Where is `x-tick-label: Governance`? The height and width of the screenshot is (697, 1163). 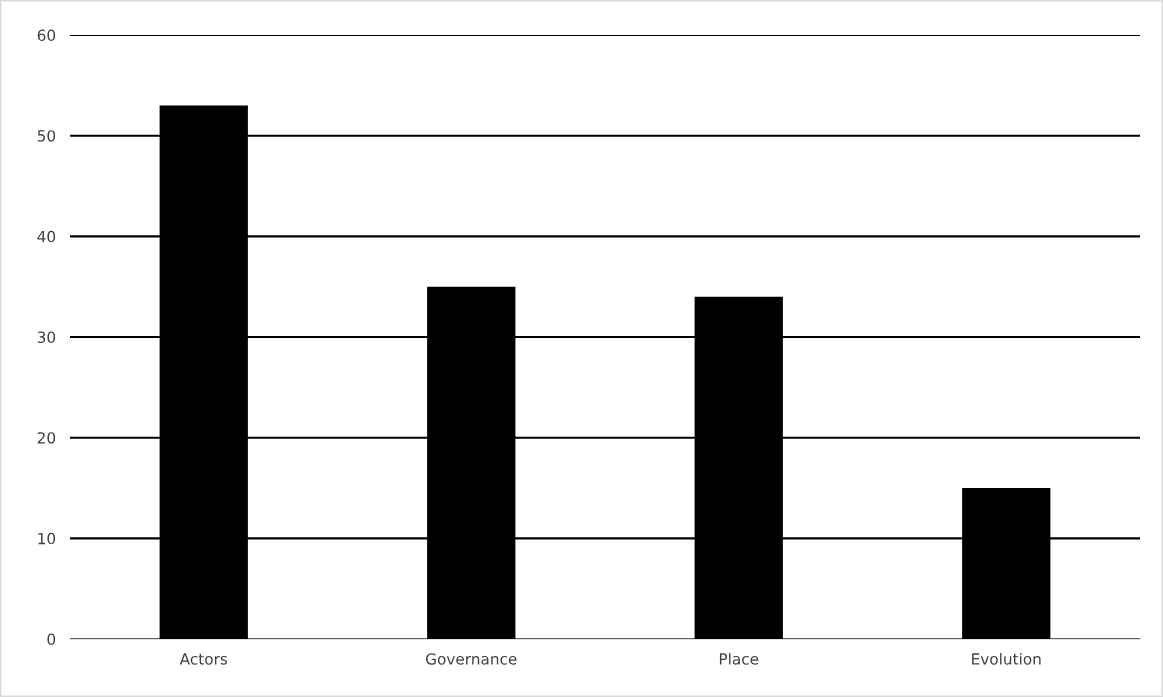
x-tick-label: Governance is located at coordinates (471, 659).